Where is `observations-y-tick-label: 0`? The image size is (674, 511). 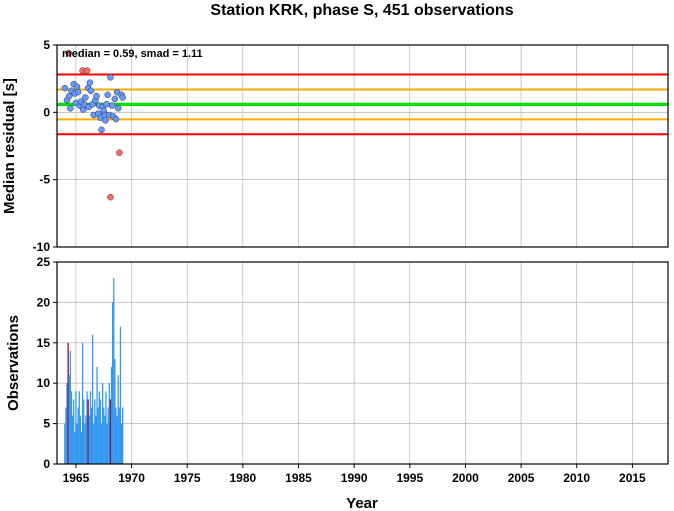
observations-y-tick-label: 0 is located at coordinates (46, 464).